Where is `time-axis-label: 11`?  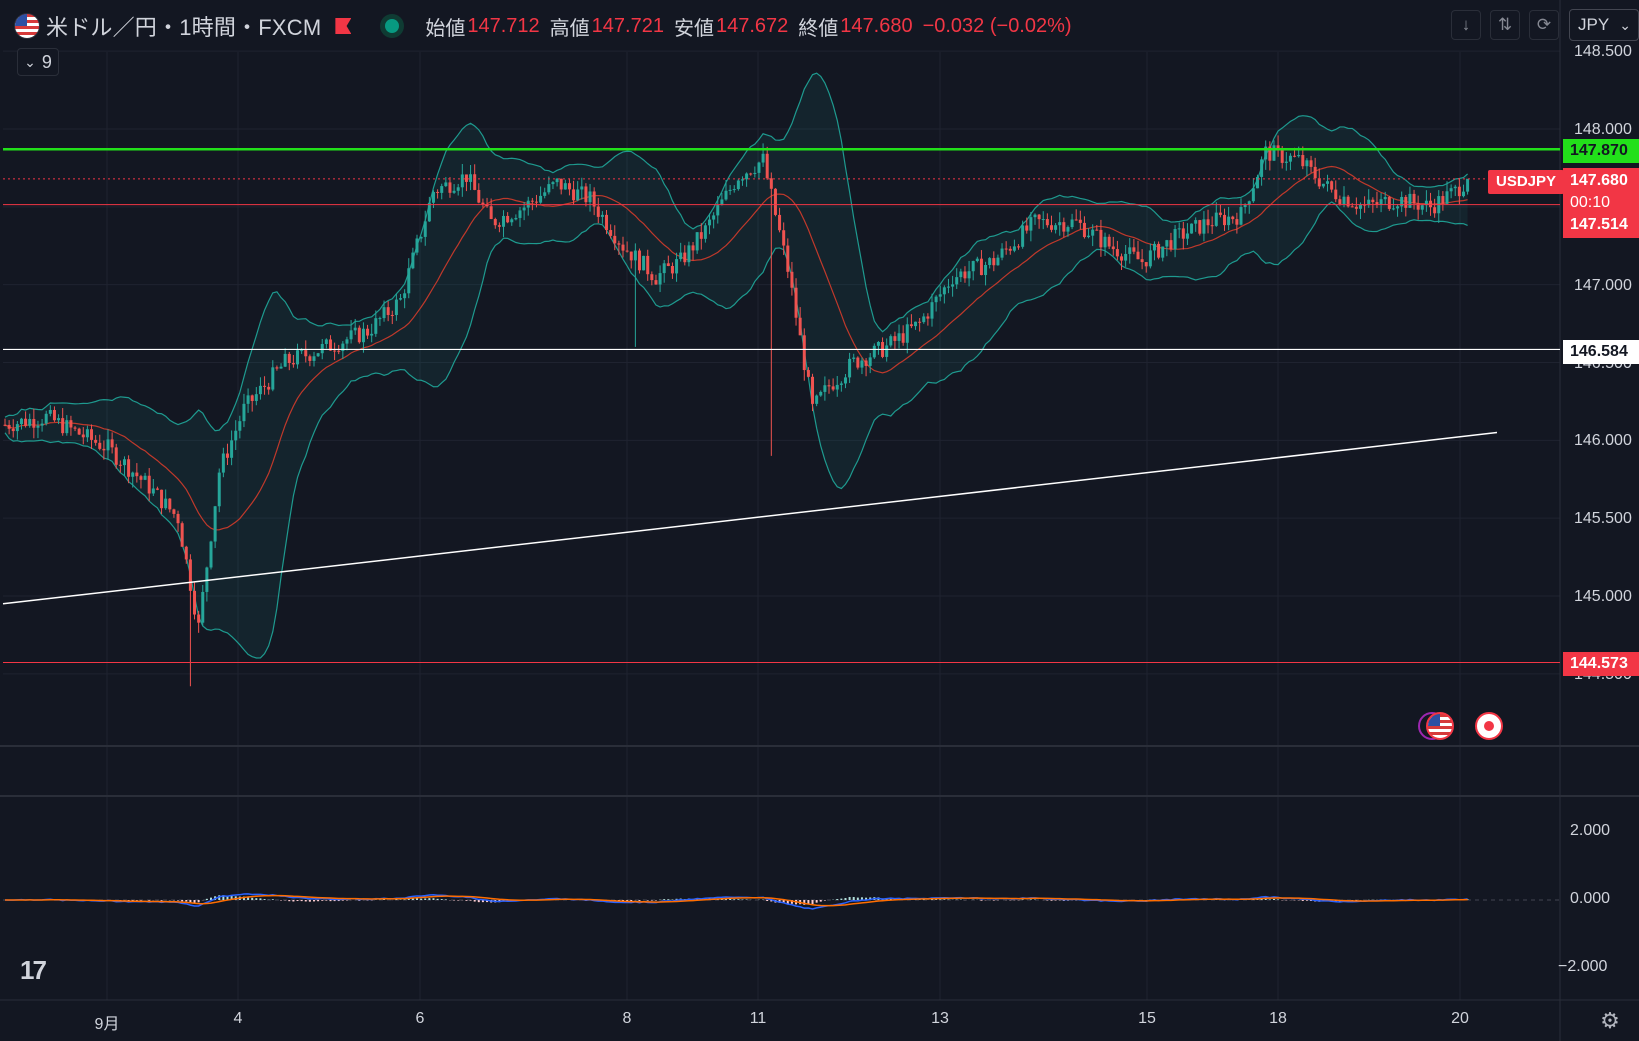
time-axis-label: 11 is located at coordinates (758, 1018).